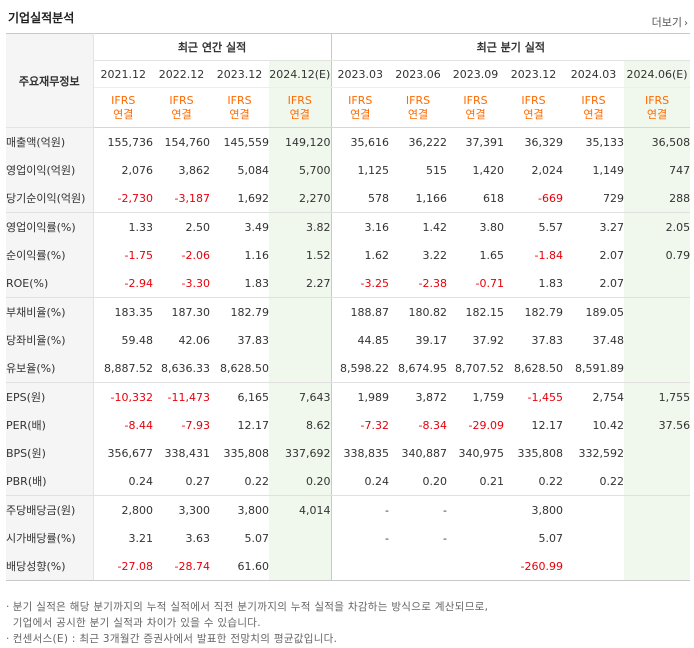 The height and width of the screenshot is (648, 694). What do you see at coordinates (141, 227) in the screenshot?
I see `table-cell: 1.33` at bounding box center [141, 227].